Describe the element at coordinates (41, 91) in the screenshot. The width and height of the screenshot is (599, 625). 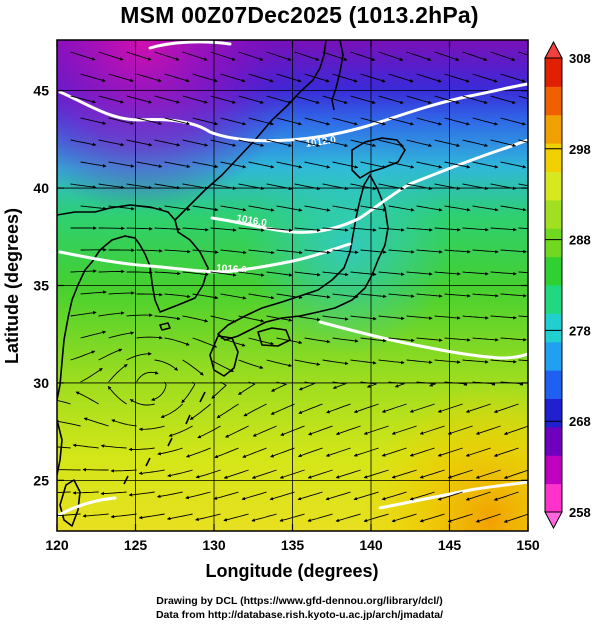
I see `y-tick-label: 45` at that location.